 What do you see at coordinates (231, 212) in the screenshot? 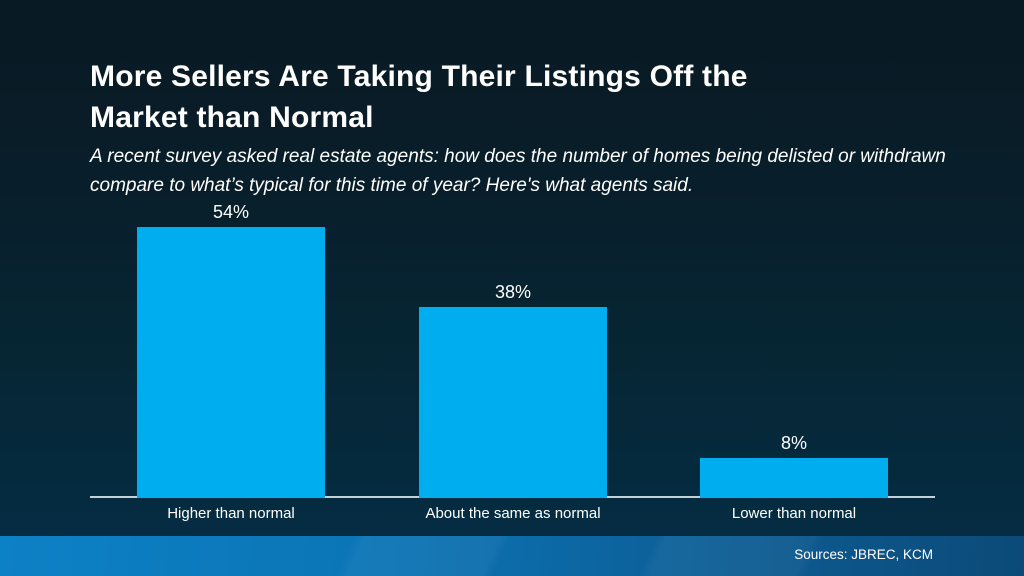
I see `value-label-higher-than-normal: 54%` at bounding box center [231, 212].